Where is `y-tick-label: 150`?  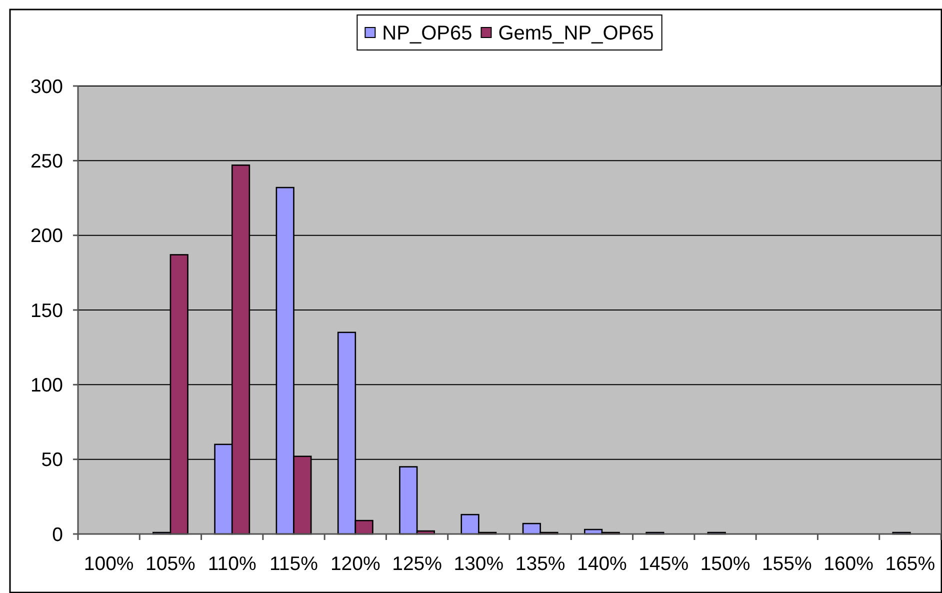
y-tick-label: 150 is located at coordinates (47, 311).